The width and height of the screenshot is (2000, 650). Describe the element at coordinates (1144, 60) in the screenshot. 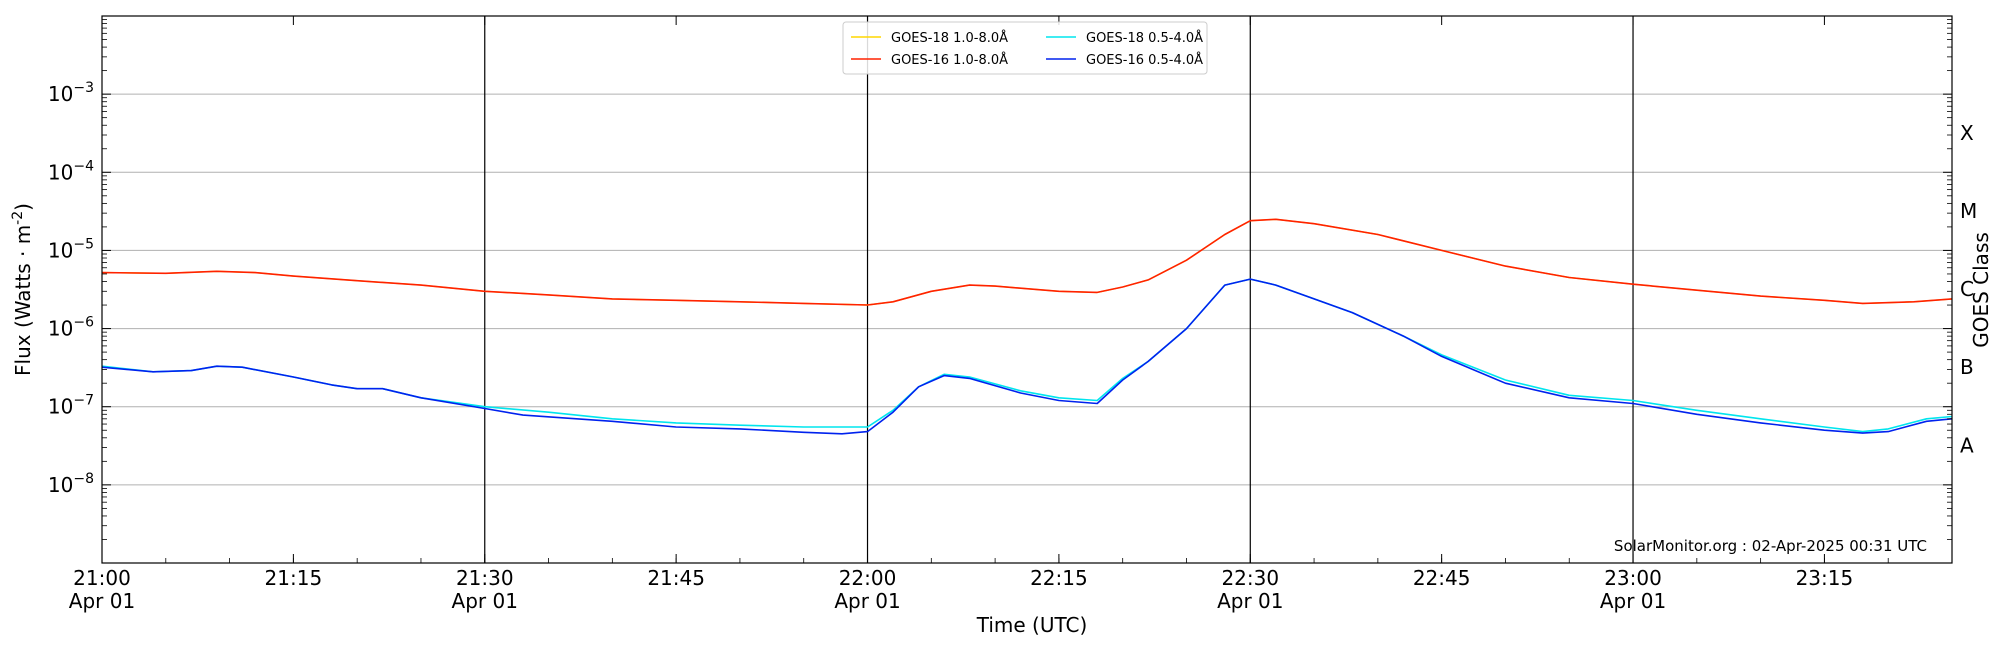

I see `legend-label: GOES-16 0.5-4.0Å` at that location.